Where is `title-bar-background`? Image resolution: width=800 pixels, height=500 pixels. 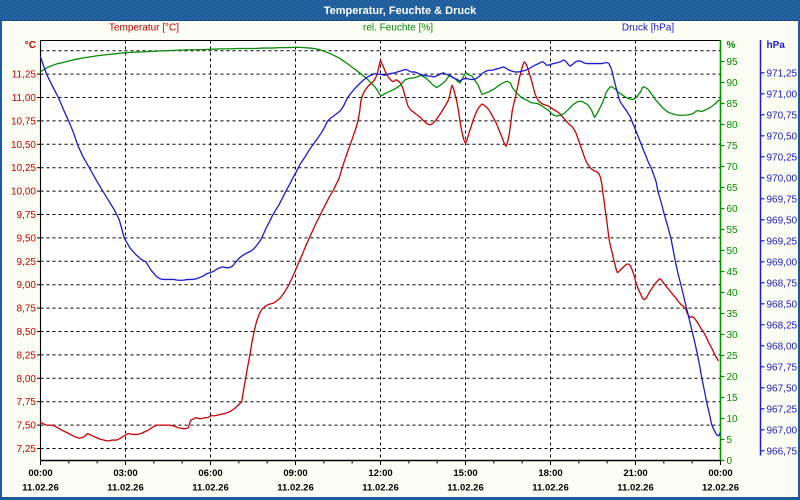
title-bar-background is located at coordinates (400, 10).